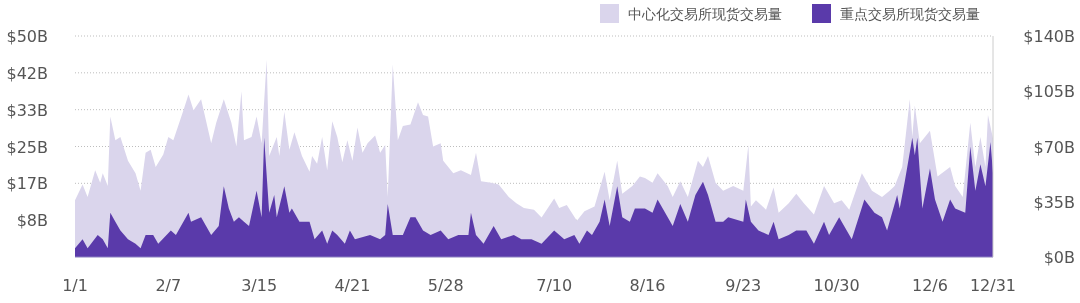 This screenshot has width=1080, height=303. What do you see at coordinates (836, 285) in the screenshot?
I see `x-tick-label: 10/30` at bounding box center [836, 285].